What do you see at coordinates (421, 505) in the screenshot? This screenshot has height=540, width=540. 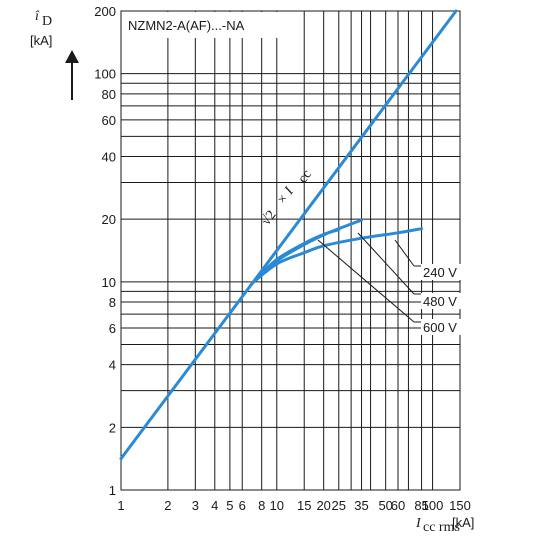 I see `x-tick-label: 85` at bounding box center [421, 505].